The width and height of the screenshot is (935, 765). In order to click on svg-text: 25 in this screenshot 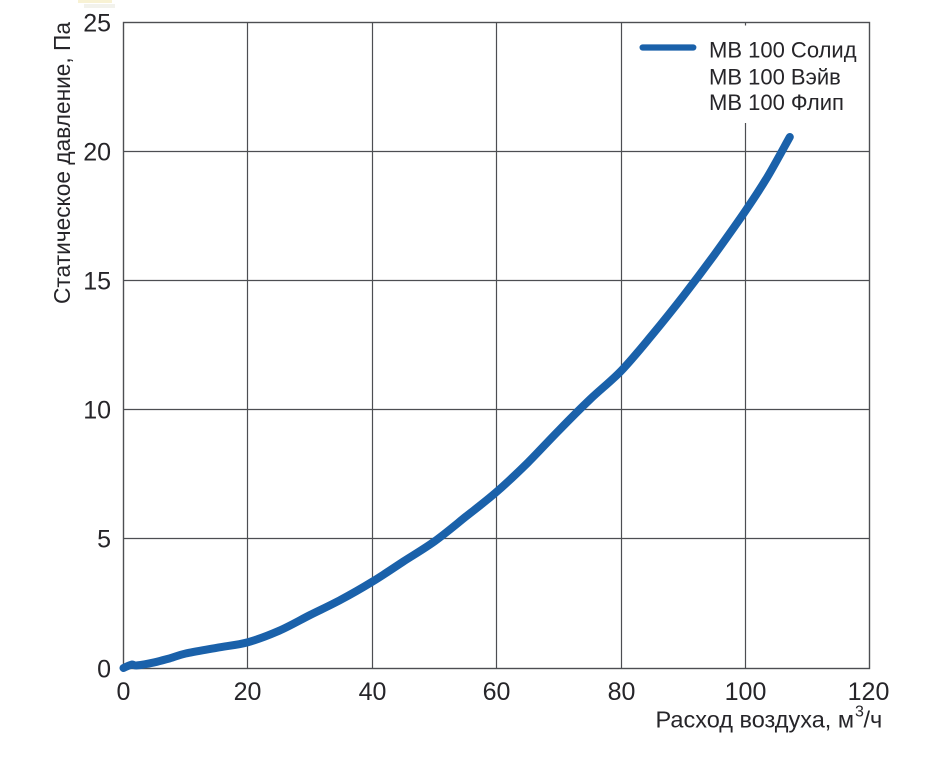, I will do `click(97, 24)`.